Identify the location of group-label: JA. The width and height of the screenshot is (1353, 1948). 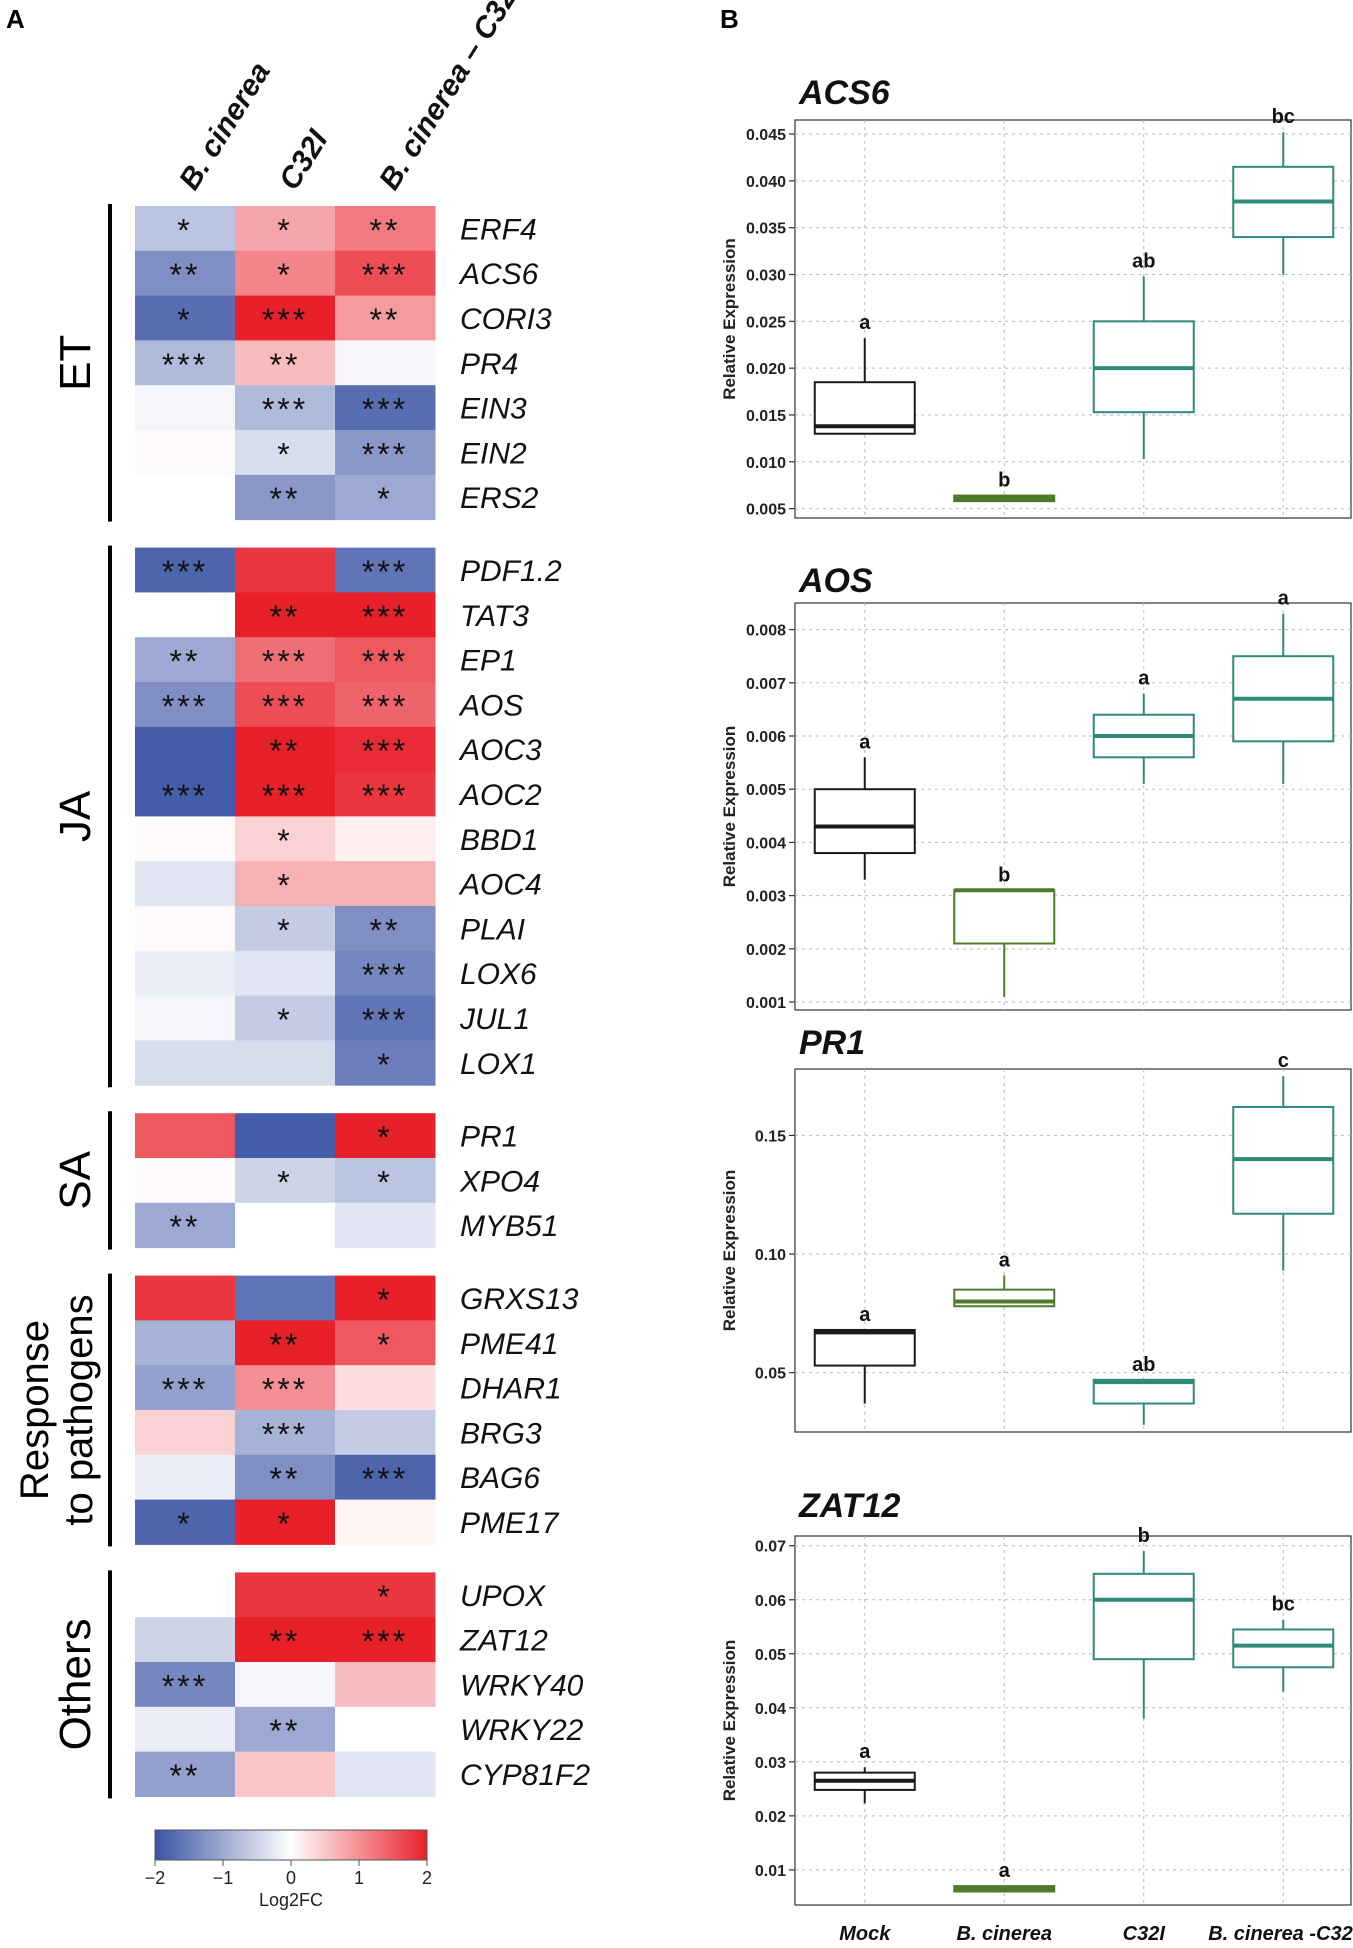
(75, 816).